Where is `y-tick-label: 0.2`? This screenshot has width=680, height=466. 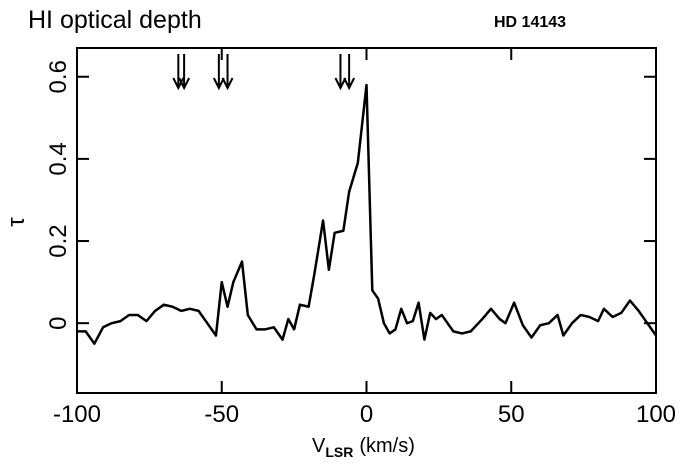
y-tick-label: 0.2 is located at coordinates (58, 240).